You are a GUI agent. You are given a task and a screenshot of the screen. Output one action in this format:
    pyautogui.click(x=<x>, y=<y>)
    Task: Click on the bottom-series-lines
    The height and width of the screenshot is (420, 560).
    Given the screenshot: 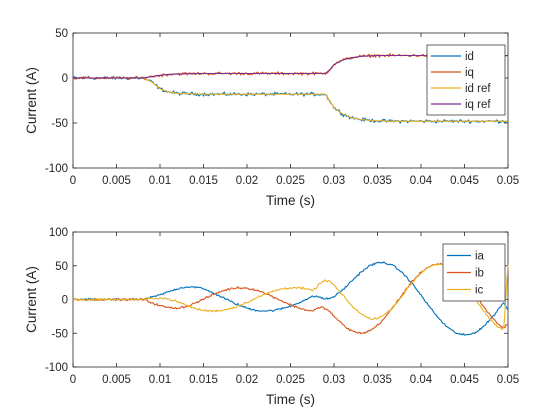 What is the action you would take?
    pyautogui.click(x=290, y=298)
    